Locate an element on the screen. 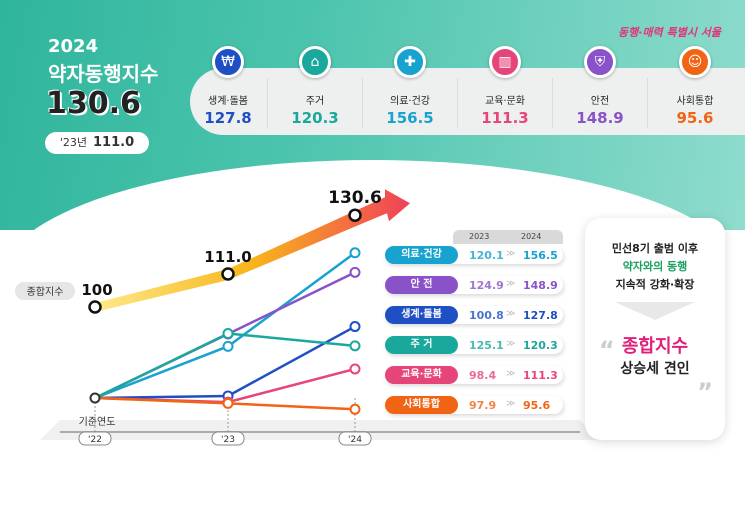 This screenshot has height=515, width=745. total-index-value: 130.6 is located at coordinates (93, 103).